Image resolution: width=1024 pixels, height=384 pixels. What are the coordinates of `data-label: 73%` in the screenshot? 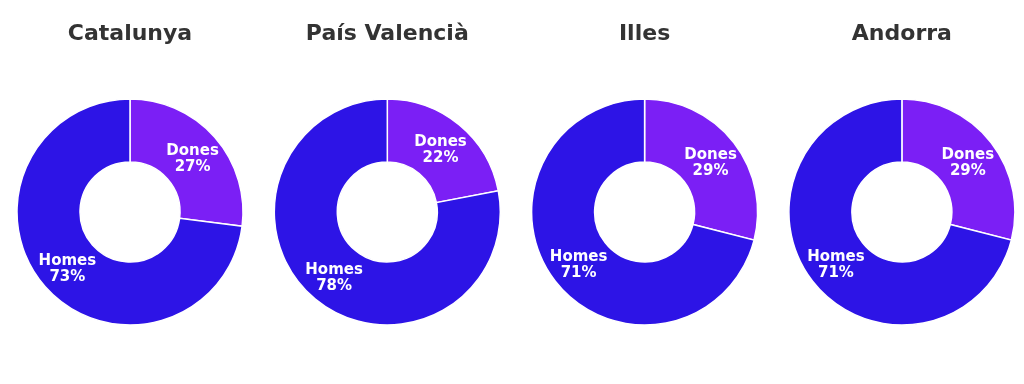 It's located at (67, 276).